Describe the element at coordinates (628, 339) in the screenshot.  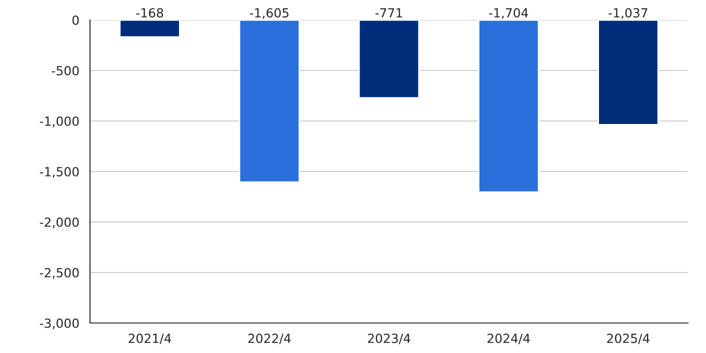
I see `x-tick-label: 2025/4` at that location.